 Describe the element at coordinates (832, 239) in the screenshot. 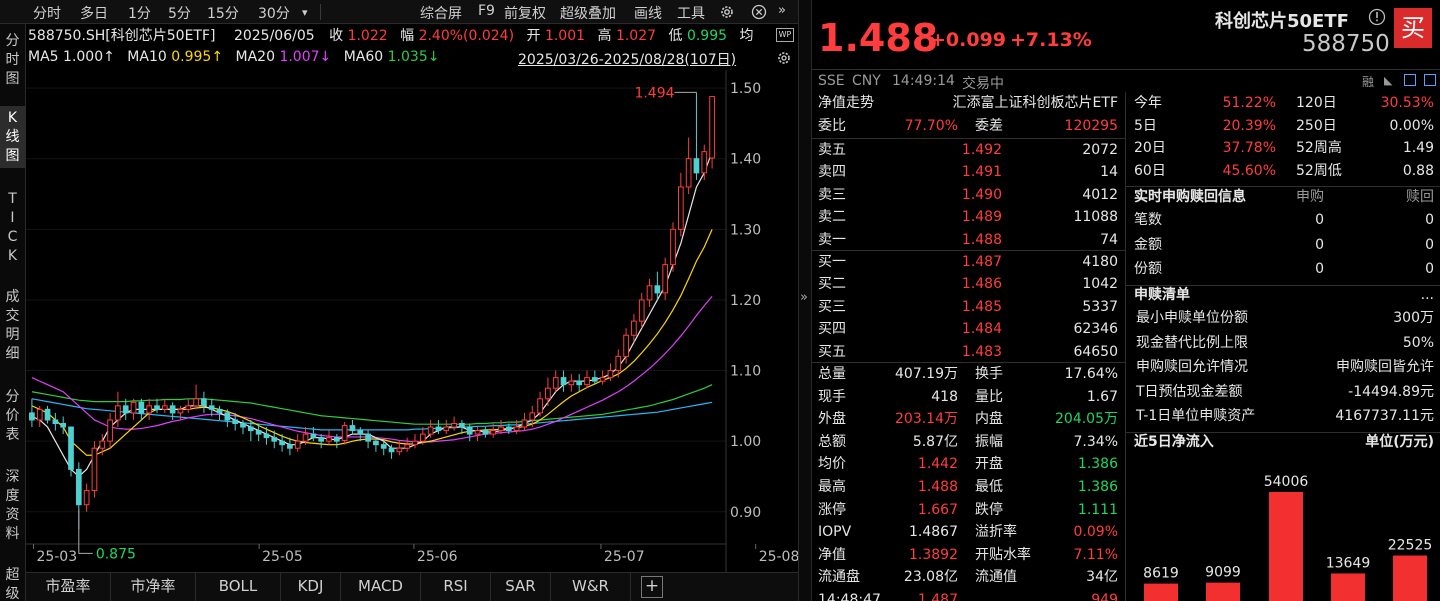

I see `asks-level-label: 卖一` at that location.